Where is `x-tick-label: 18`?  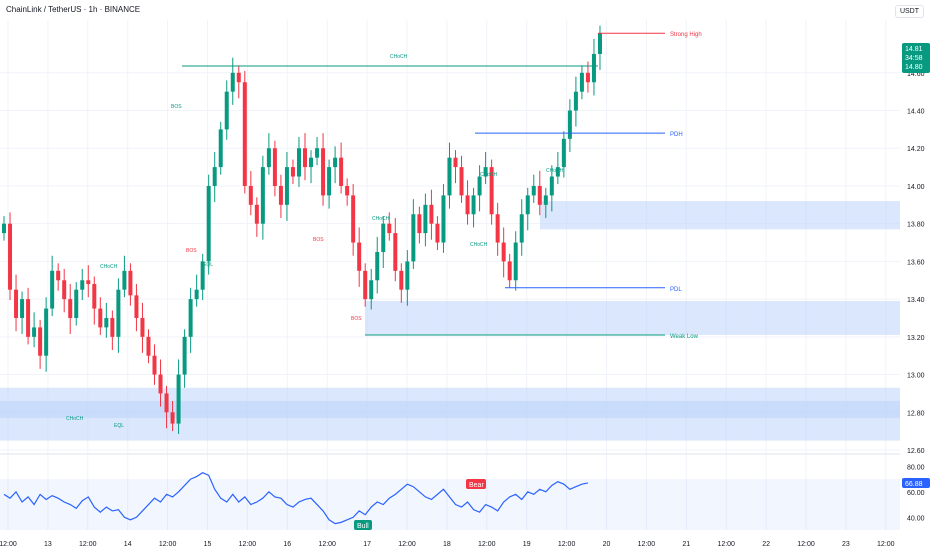 x-tick-label: 18 is located at coordinates (447, 544).